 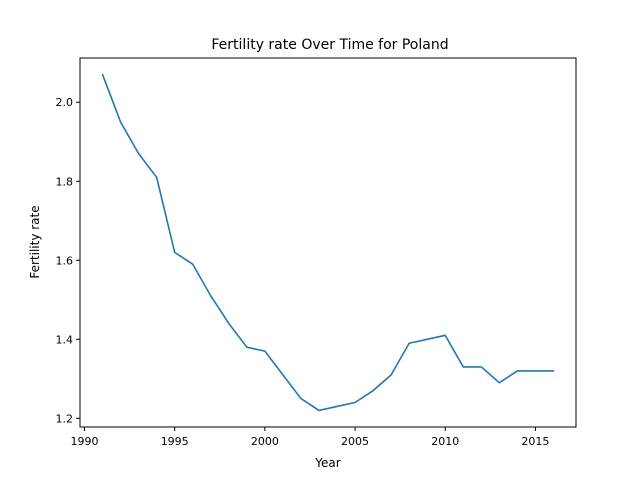 What do you see at coordinates (85, 441) in the screenshot?
I see `x-tick-label: 1990` at bounding box center [85, 441].